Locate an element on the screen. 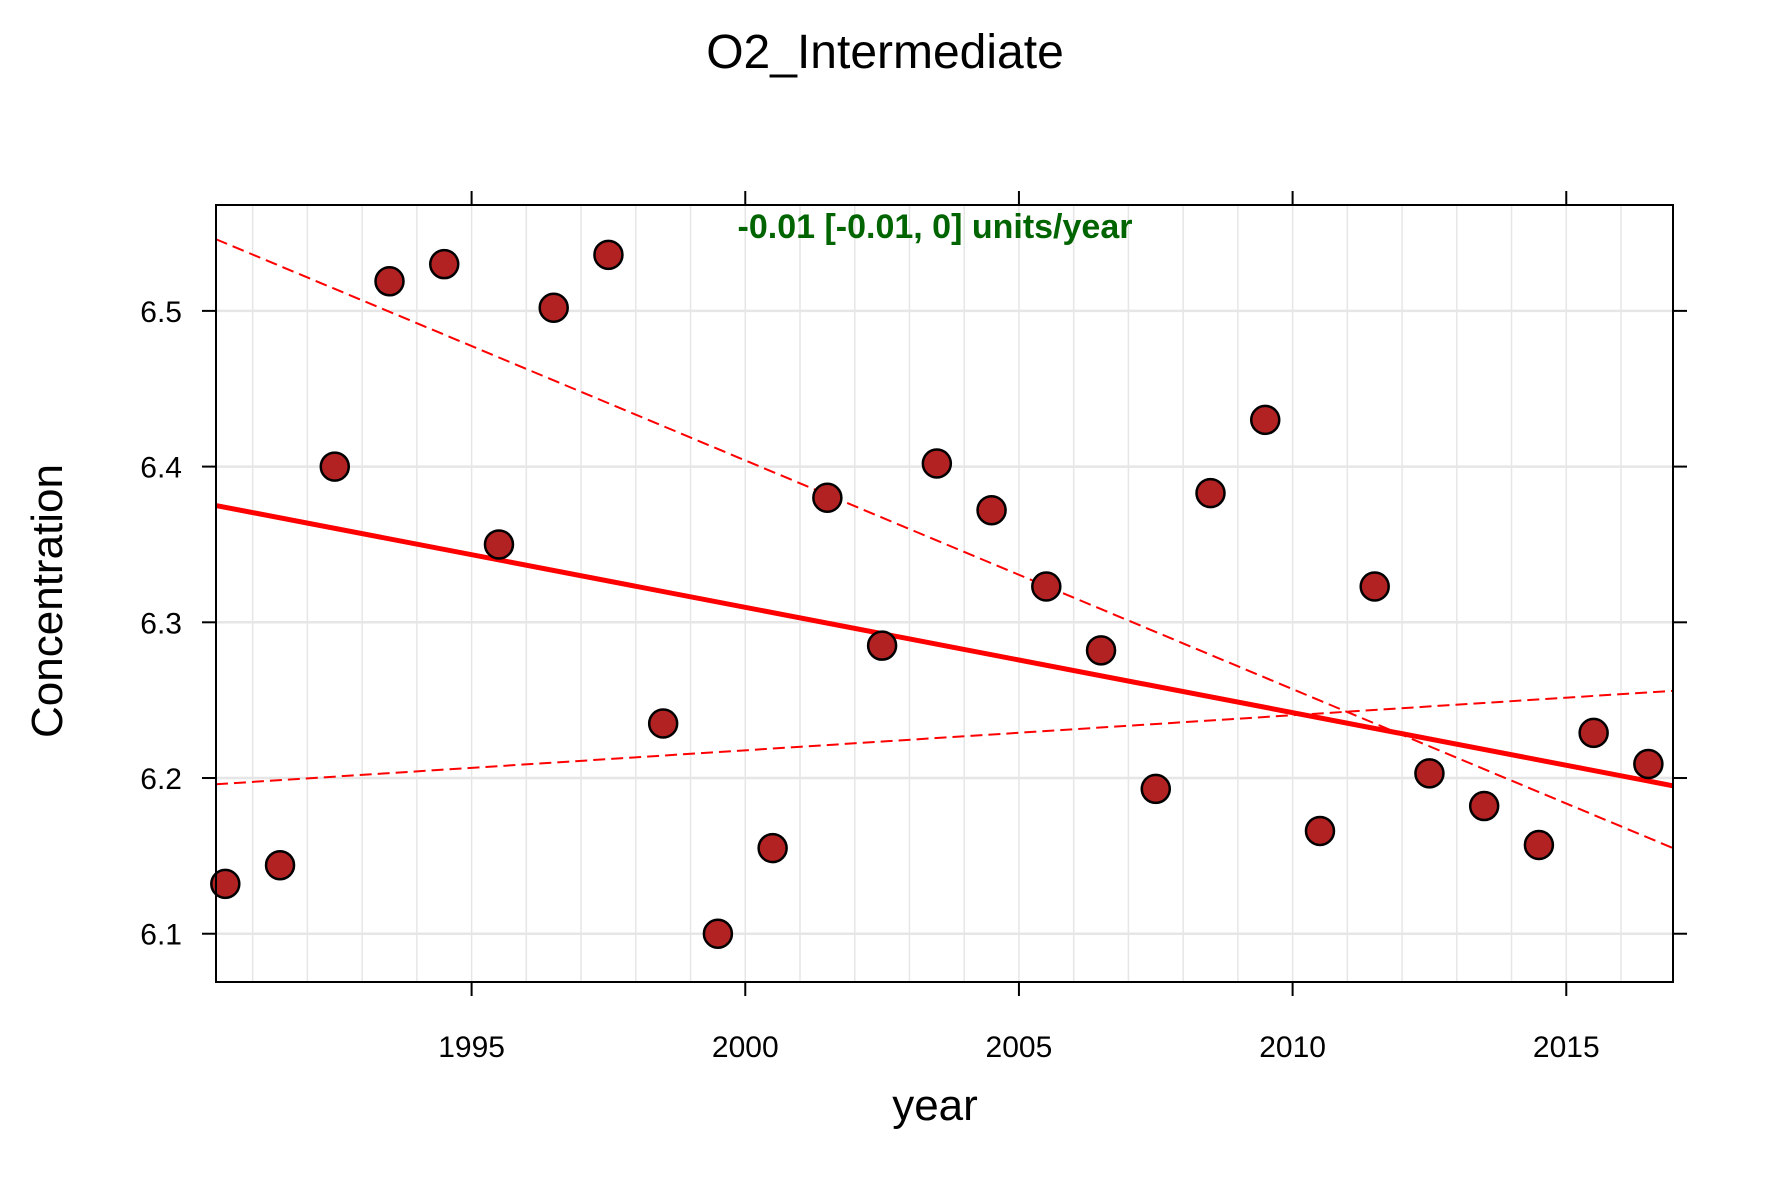  x-tick-label: 2005 is located at coordinates (1019, 1047).